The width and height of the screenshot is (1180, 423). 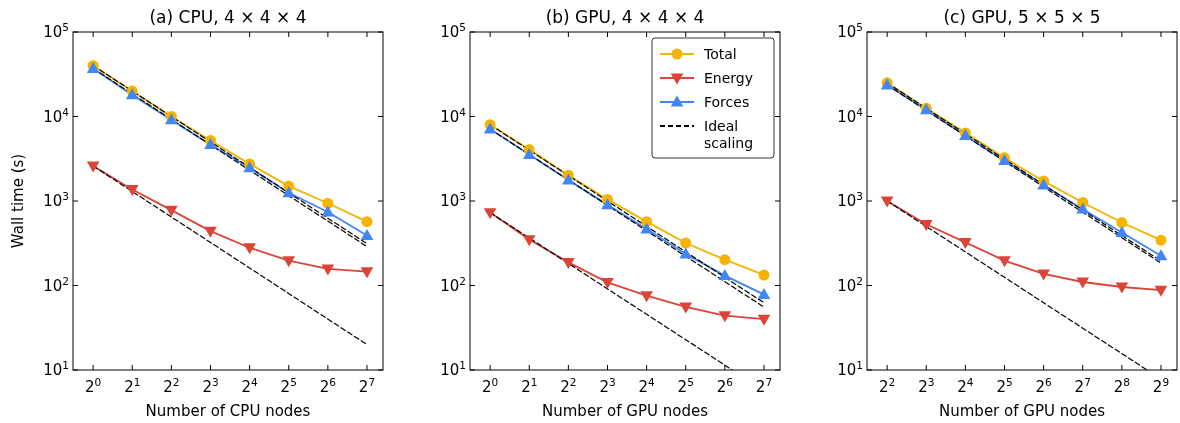 What do you see at coordinates (18, 201) in the screenshot?
I see `y-axis-title: Wall time (s)` at bounding box center [18, 201].